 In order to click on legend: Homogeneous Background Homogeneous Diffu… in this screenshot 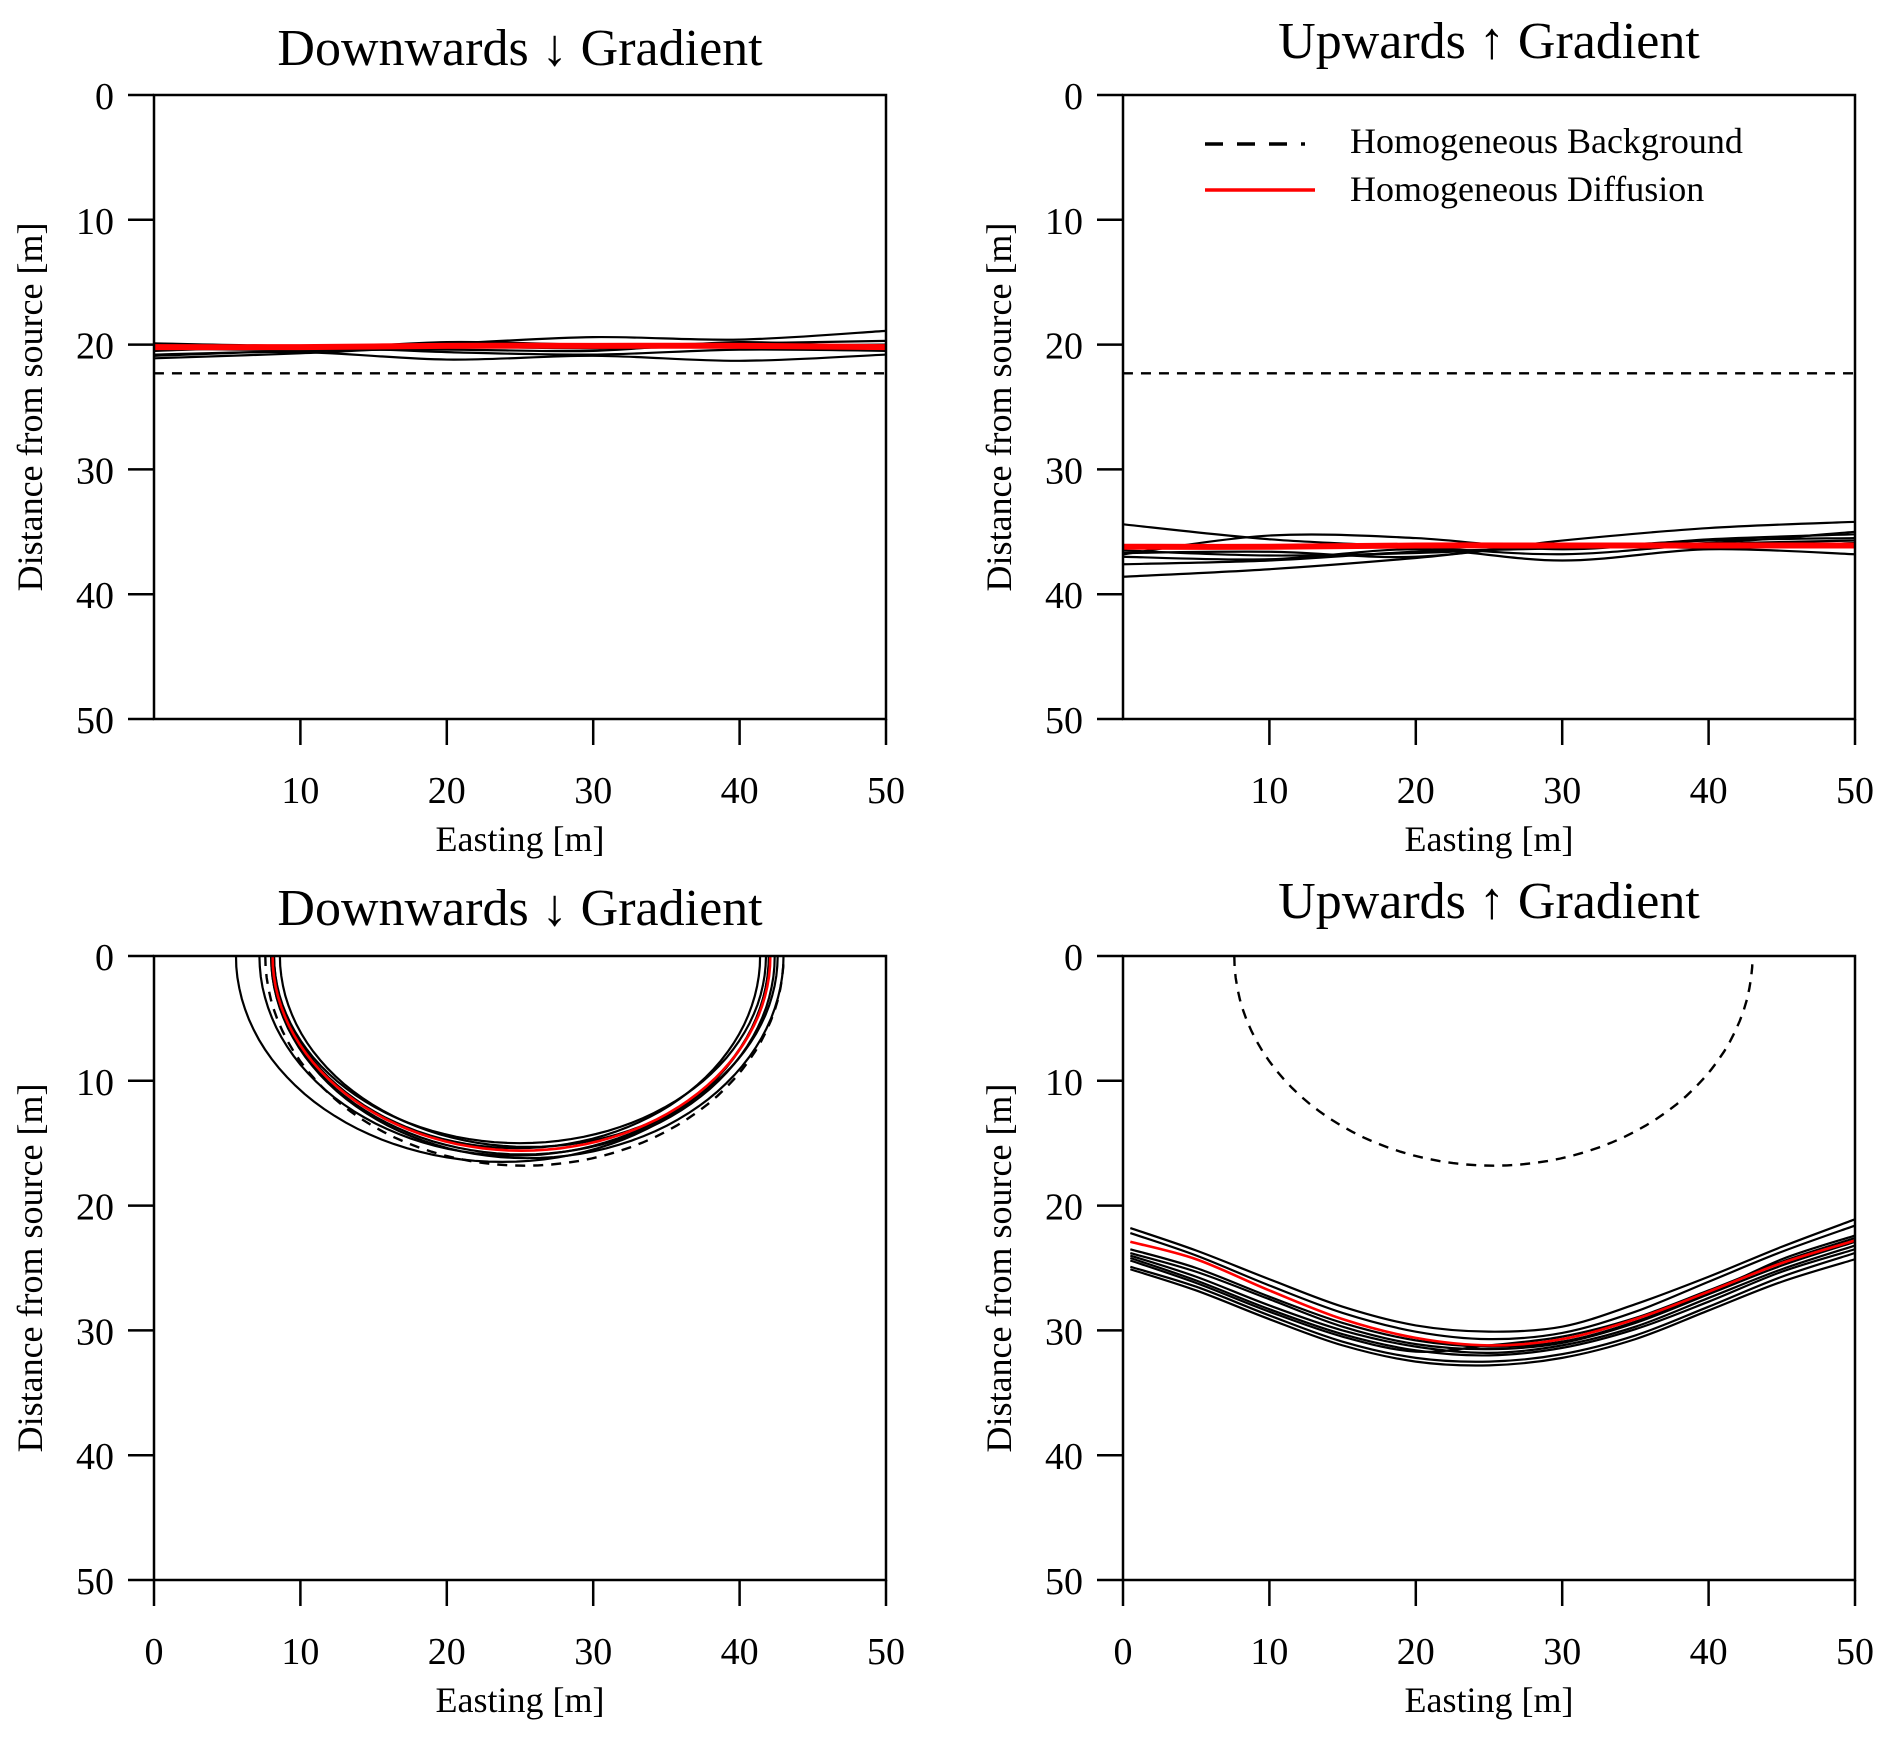, I will do `click(1474, 165)`.